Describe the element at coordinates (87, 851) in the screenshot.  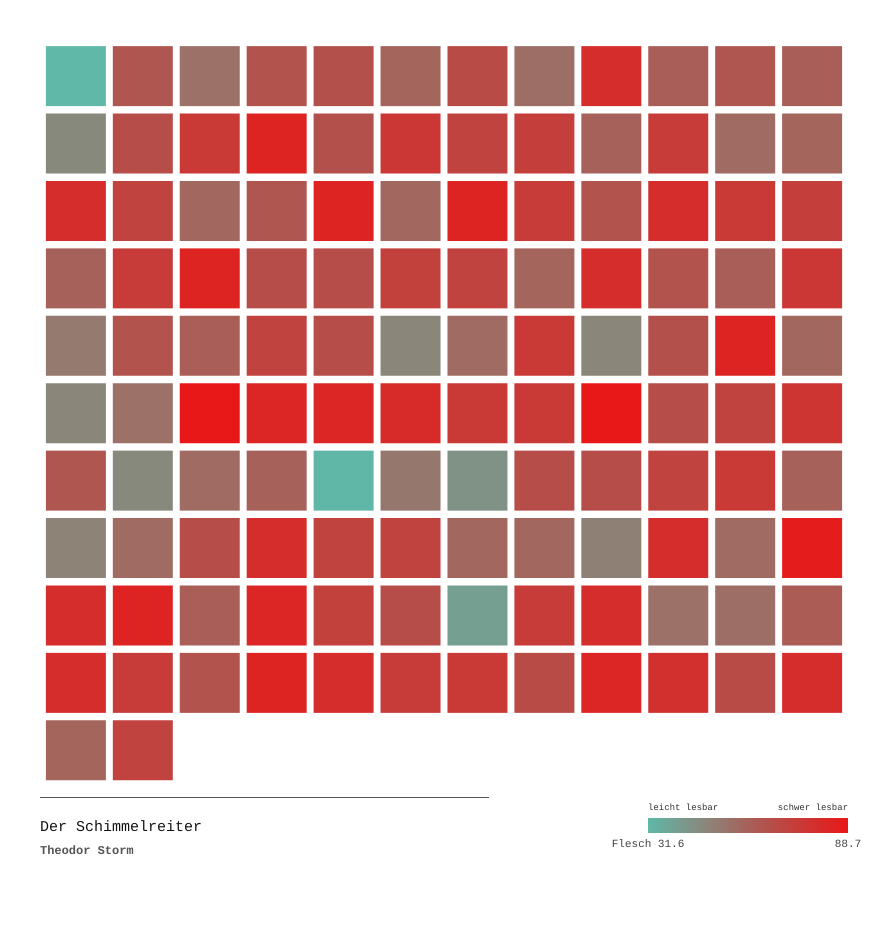
I see `text: Theodor Storm` at that location.